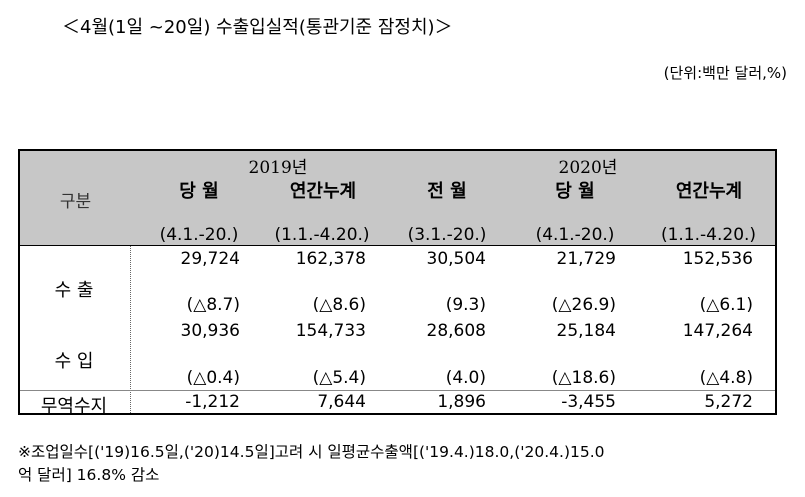 Image resolution: width=805 pixels, height=497 pixels. What do you see at coordinates (213, 305) in the screenshot?
I see `export-2019-month-change: (△8.7)` at bounding box center [213, 305].